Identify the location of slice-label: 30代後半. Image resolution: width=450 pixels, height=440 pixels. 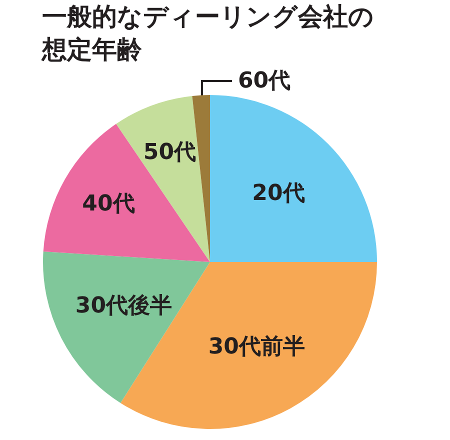
(123, 305).